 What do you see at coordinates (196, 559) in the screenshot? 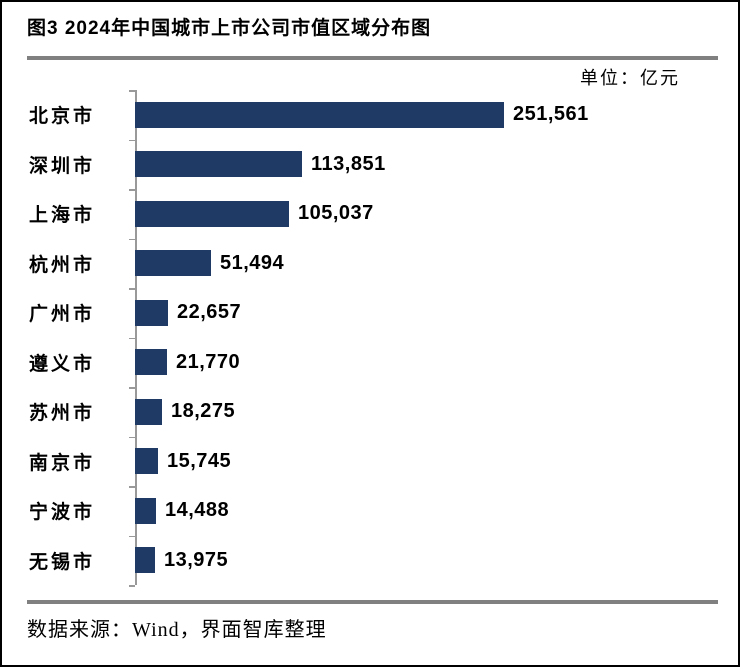
I see `value-label: 13,975` at bounding box center [196, 559].